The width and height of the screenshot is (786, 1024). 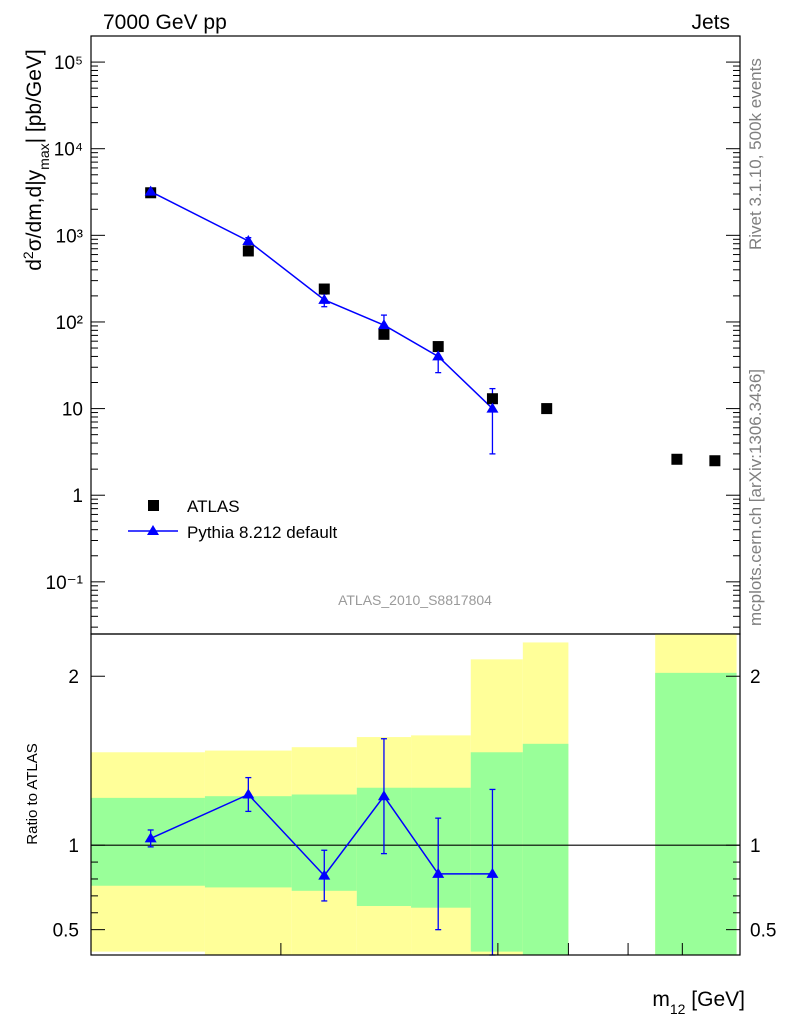 I want to click on ratio-ytick-label-right: 0.5, so click(x=763, y=931).